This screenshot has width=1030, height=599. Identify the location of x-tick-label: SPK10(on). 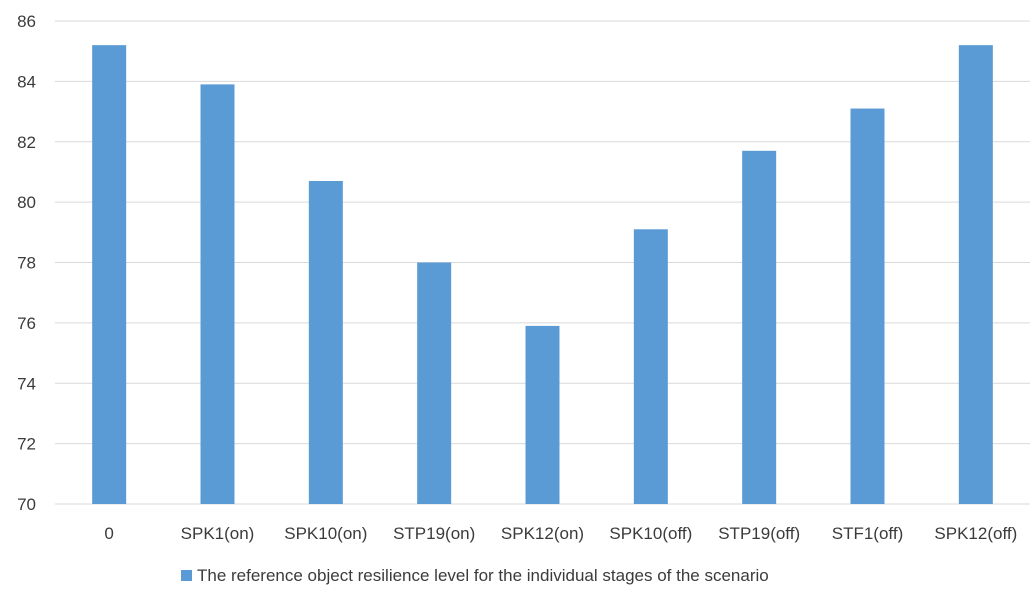
(325, 533).